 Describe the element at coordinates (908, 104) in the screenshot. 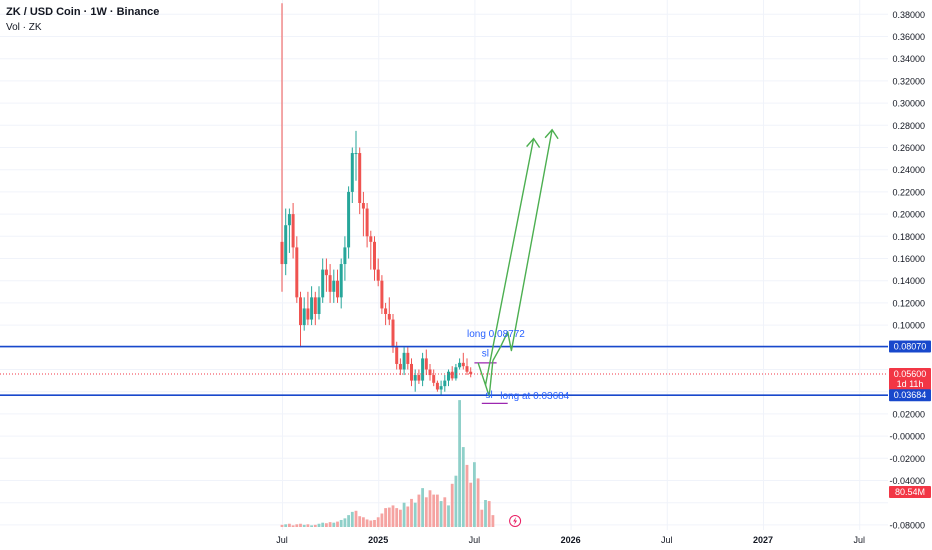

I see `price-tick-label: 0.30000` at that location.